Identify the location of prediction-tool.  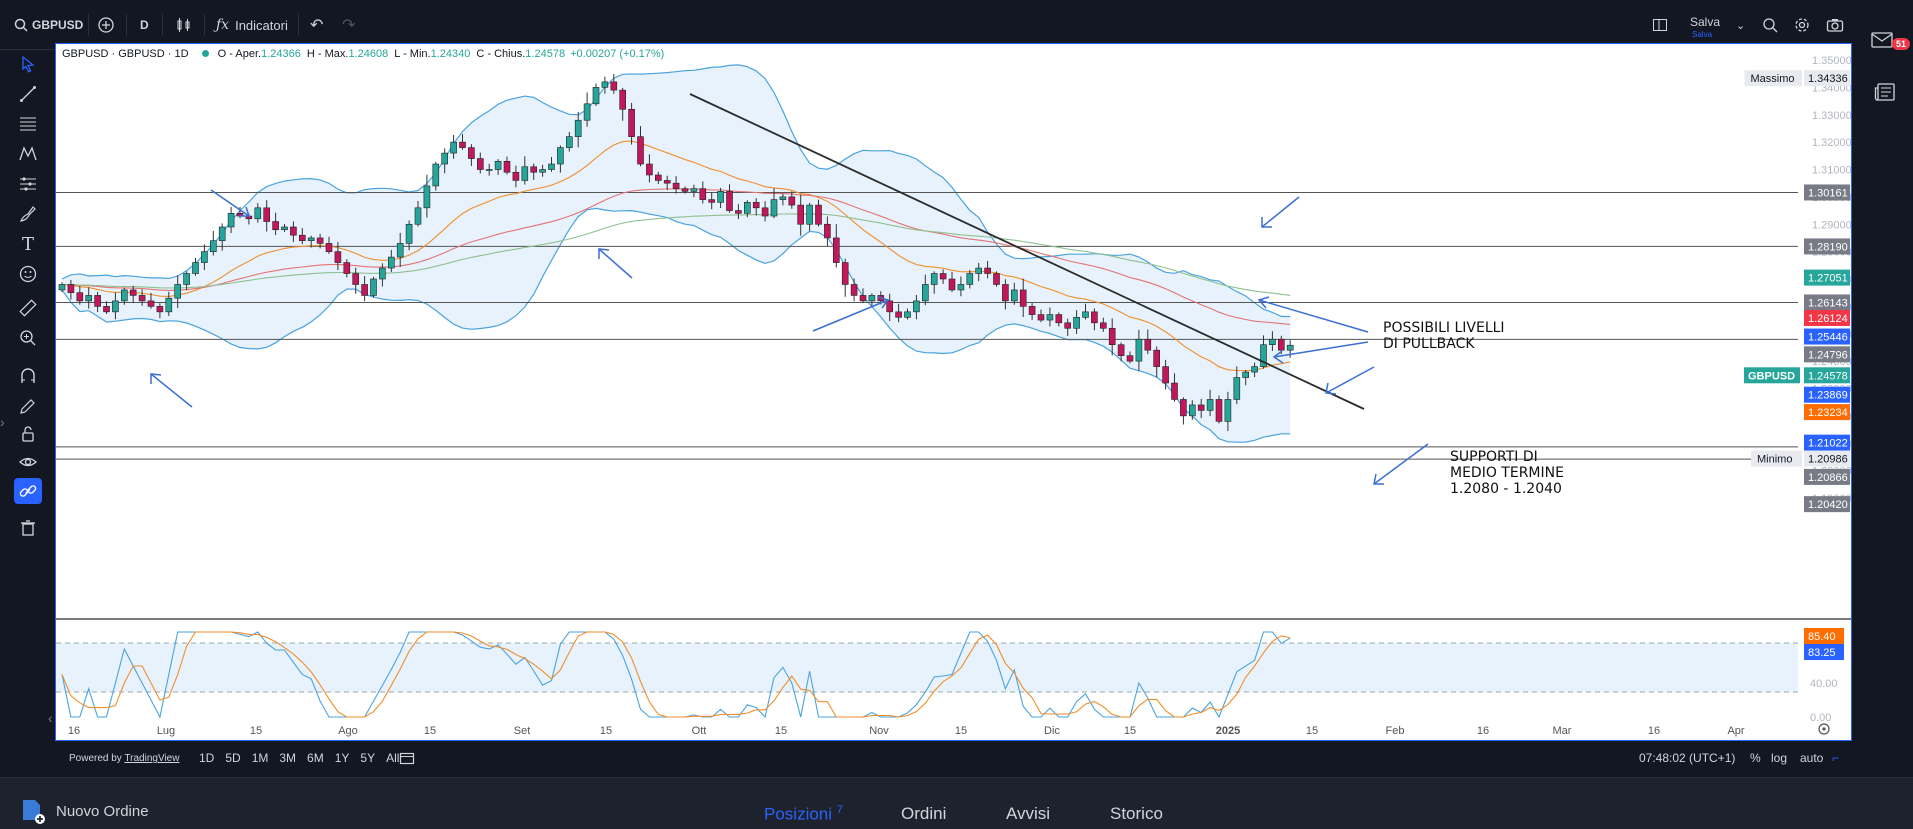
(28, 184).